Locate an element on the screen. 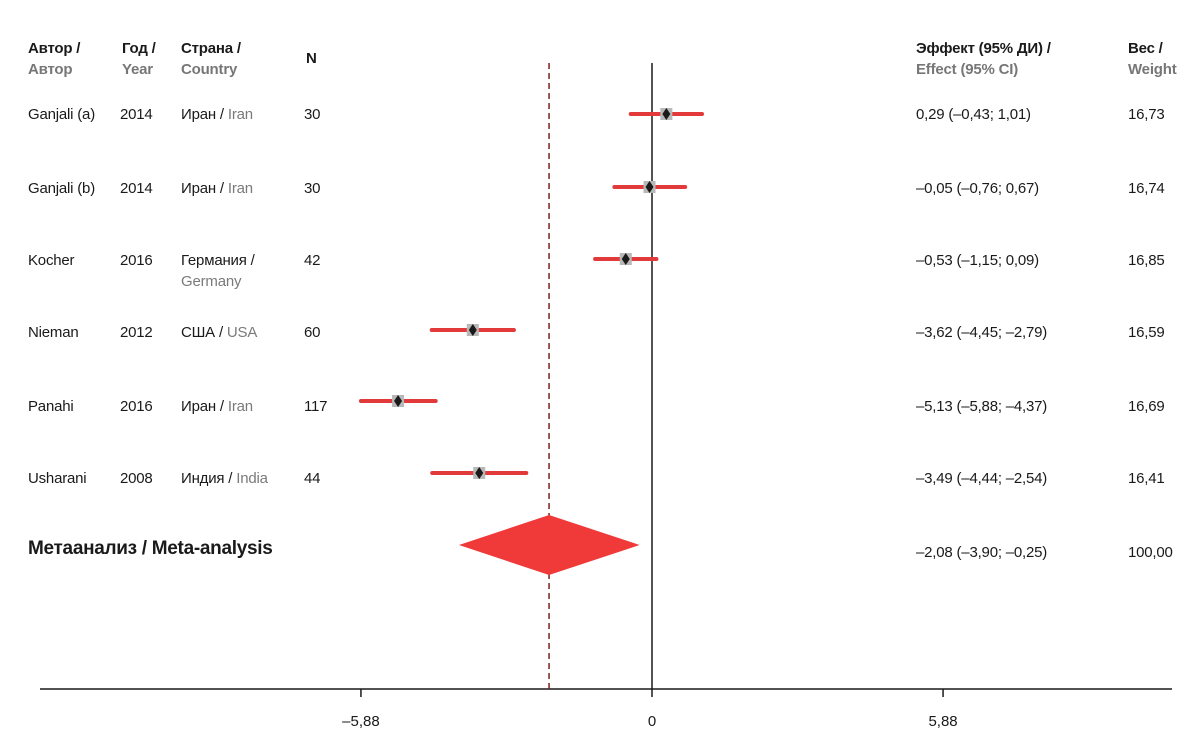 Image resolution: width=1200 pixels, height=756 pixels. meta-effect-cell: –2,08 (–3,90; –0,25) is located at coordinates (982, 552).